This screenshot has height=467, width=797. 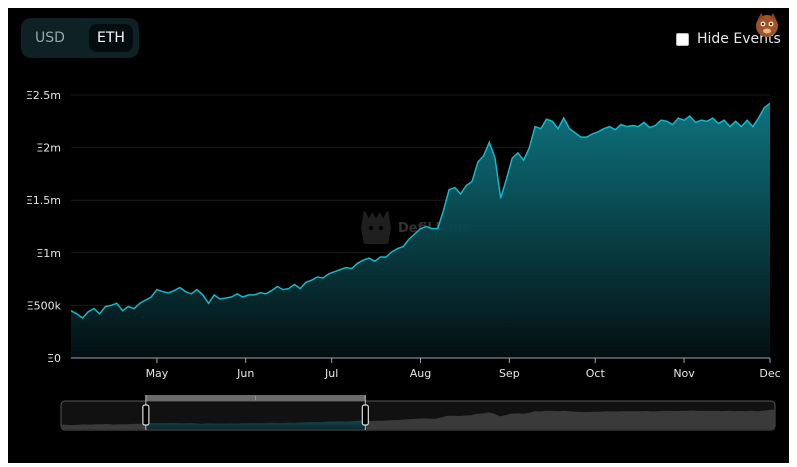 What do you see at coordinates (50, 38) in the screenshot?
I see `usd-toggle-button: USD` at bounding box center [50, 38].